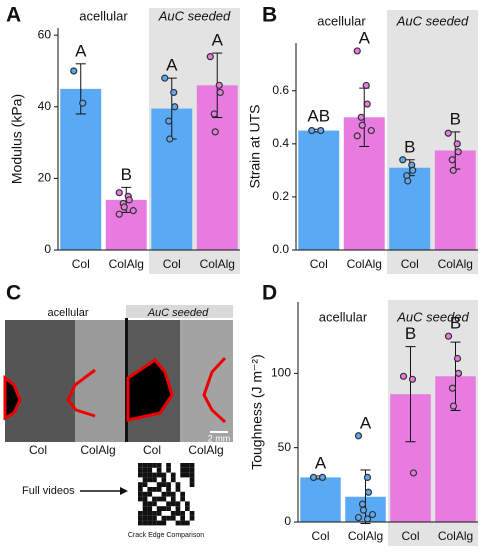 The height and width of the screenshot is (555, 486). Describe the element at coordinates (343, 316) in the screenshot. I see `group-label: acellular` at that location.